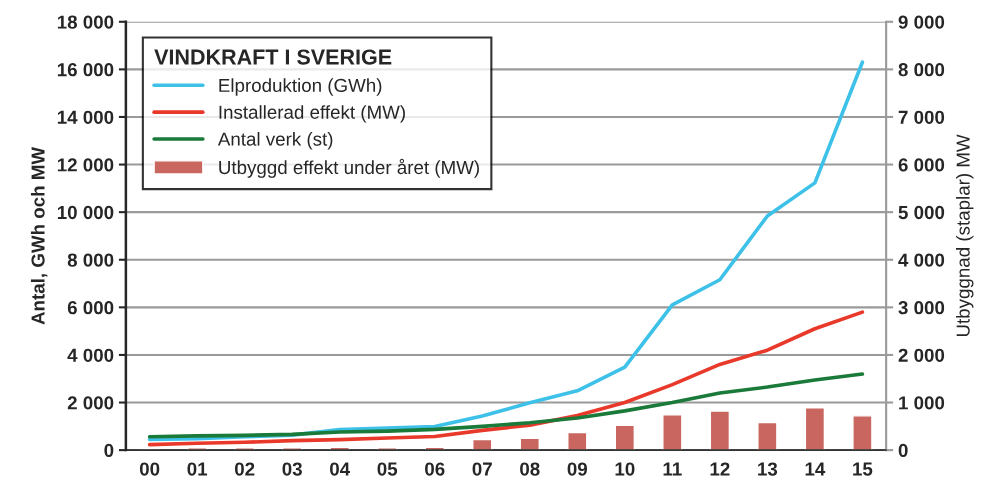 This screenshot has width=1007, height=484. I want to click on legend-title: VINDKRAFT I SVERIGE, so click(273, 57).